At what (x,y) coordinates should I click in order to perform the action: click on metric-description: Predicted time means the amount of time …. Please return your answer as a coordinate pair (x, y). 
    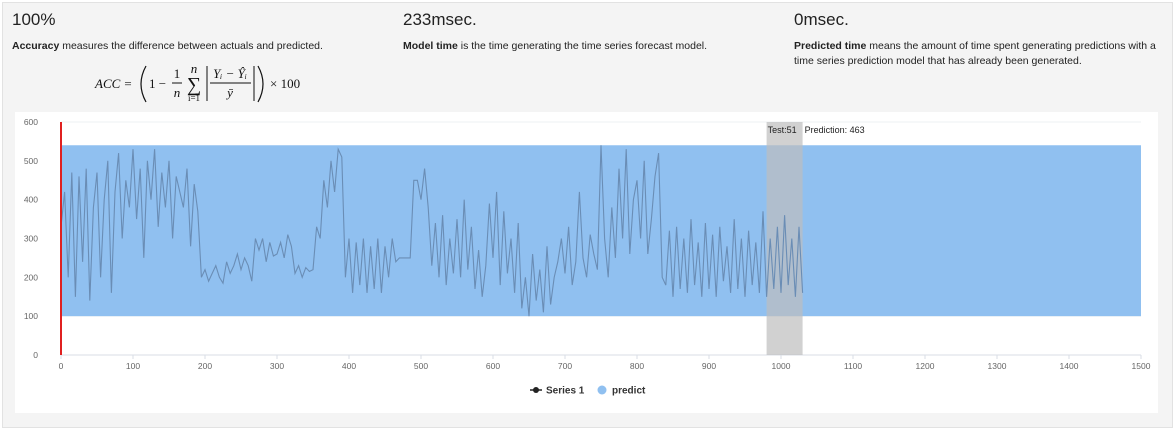
    Looking at the image, I should click on (979, 54).